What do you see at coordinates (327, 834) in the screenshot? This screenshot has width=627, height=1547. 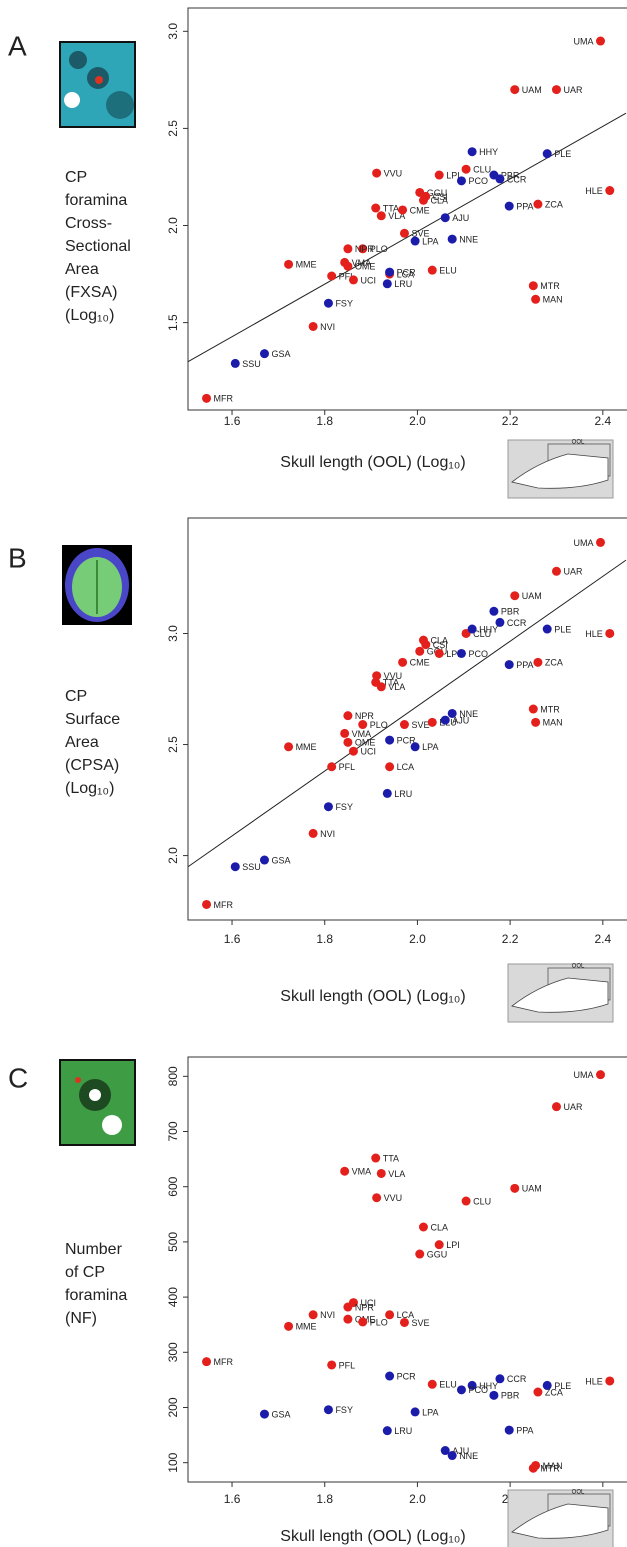 I see `point-label: NVI` at bounding box center [327, 834].